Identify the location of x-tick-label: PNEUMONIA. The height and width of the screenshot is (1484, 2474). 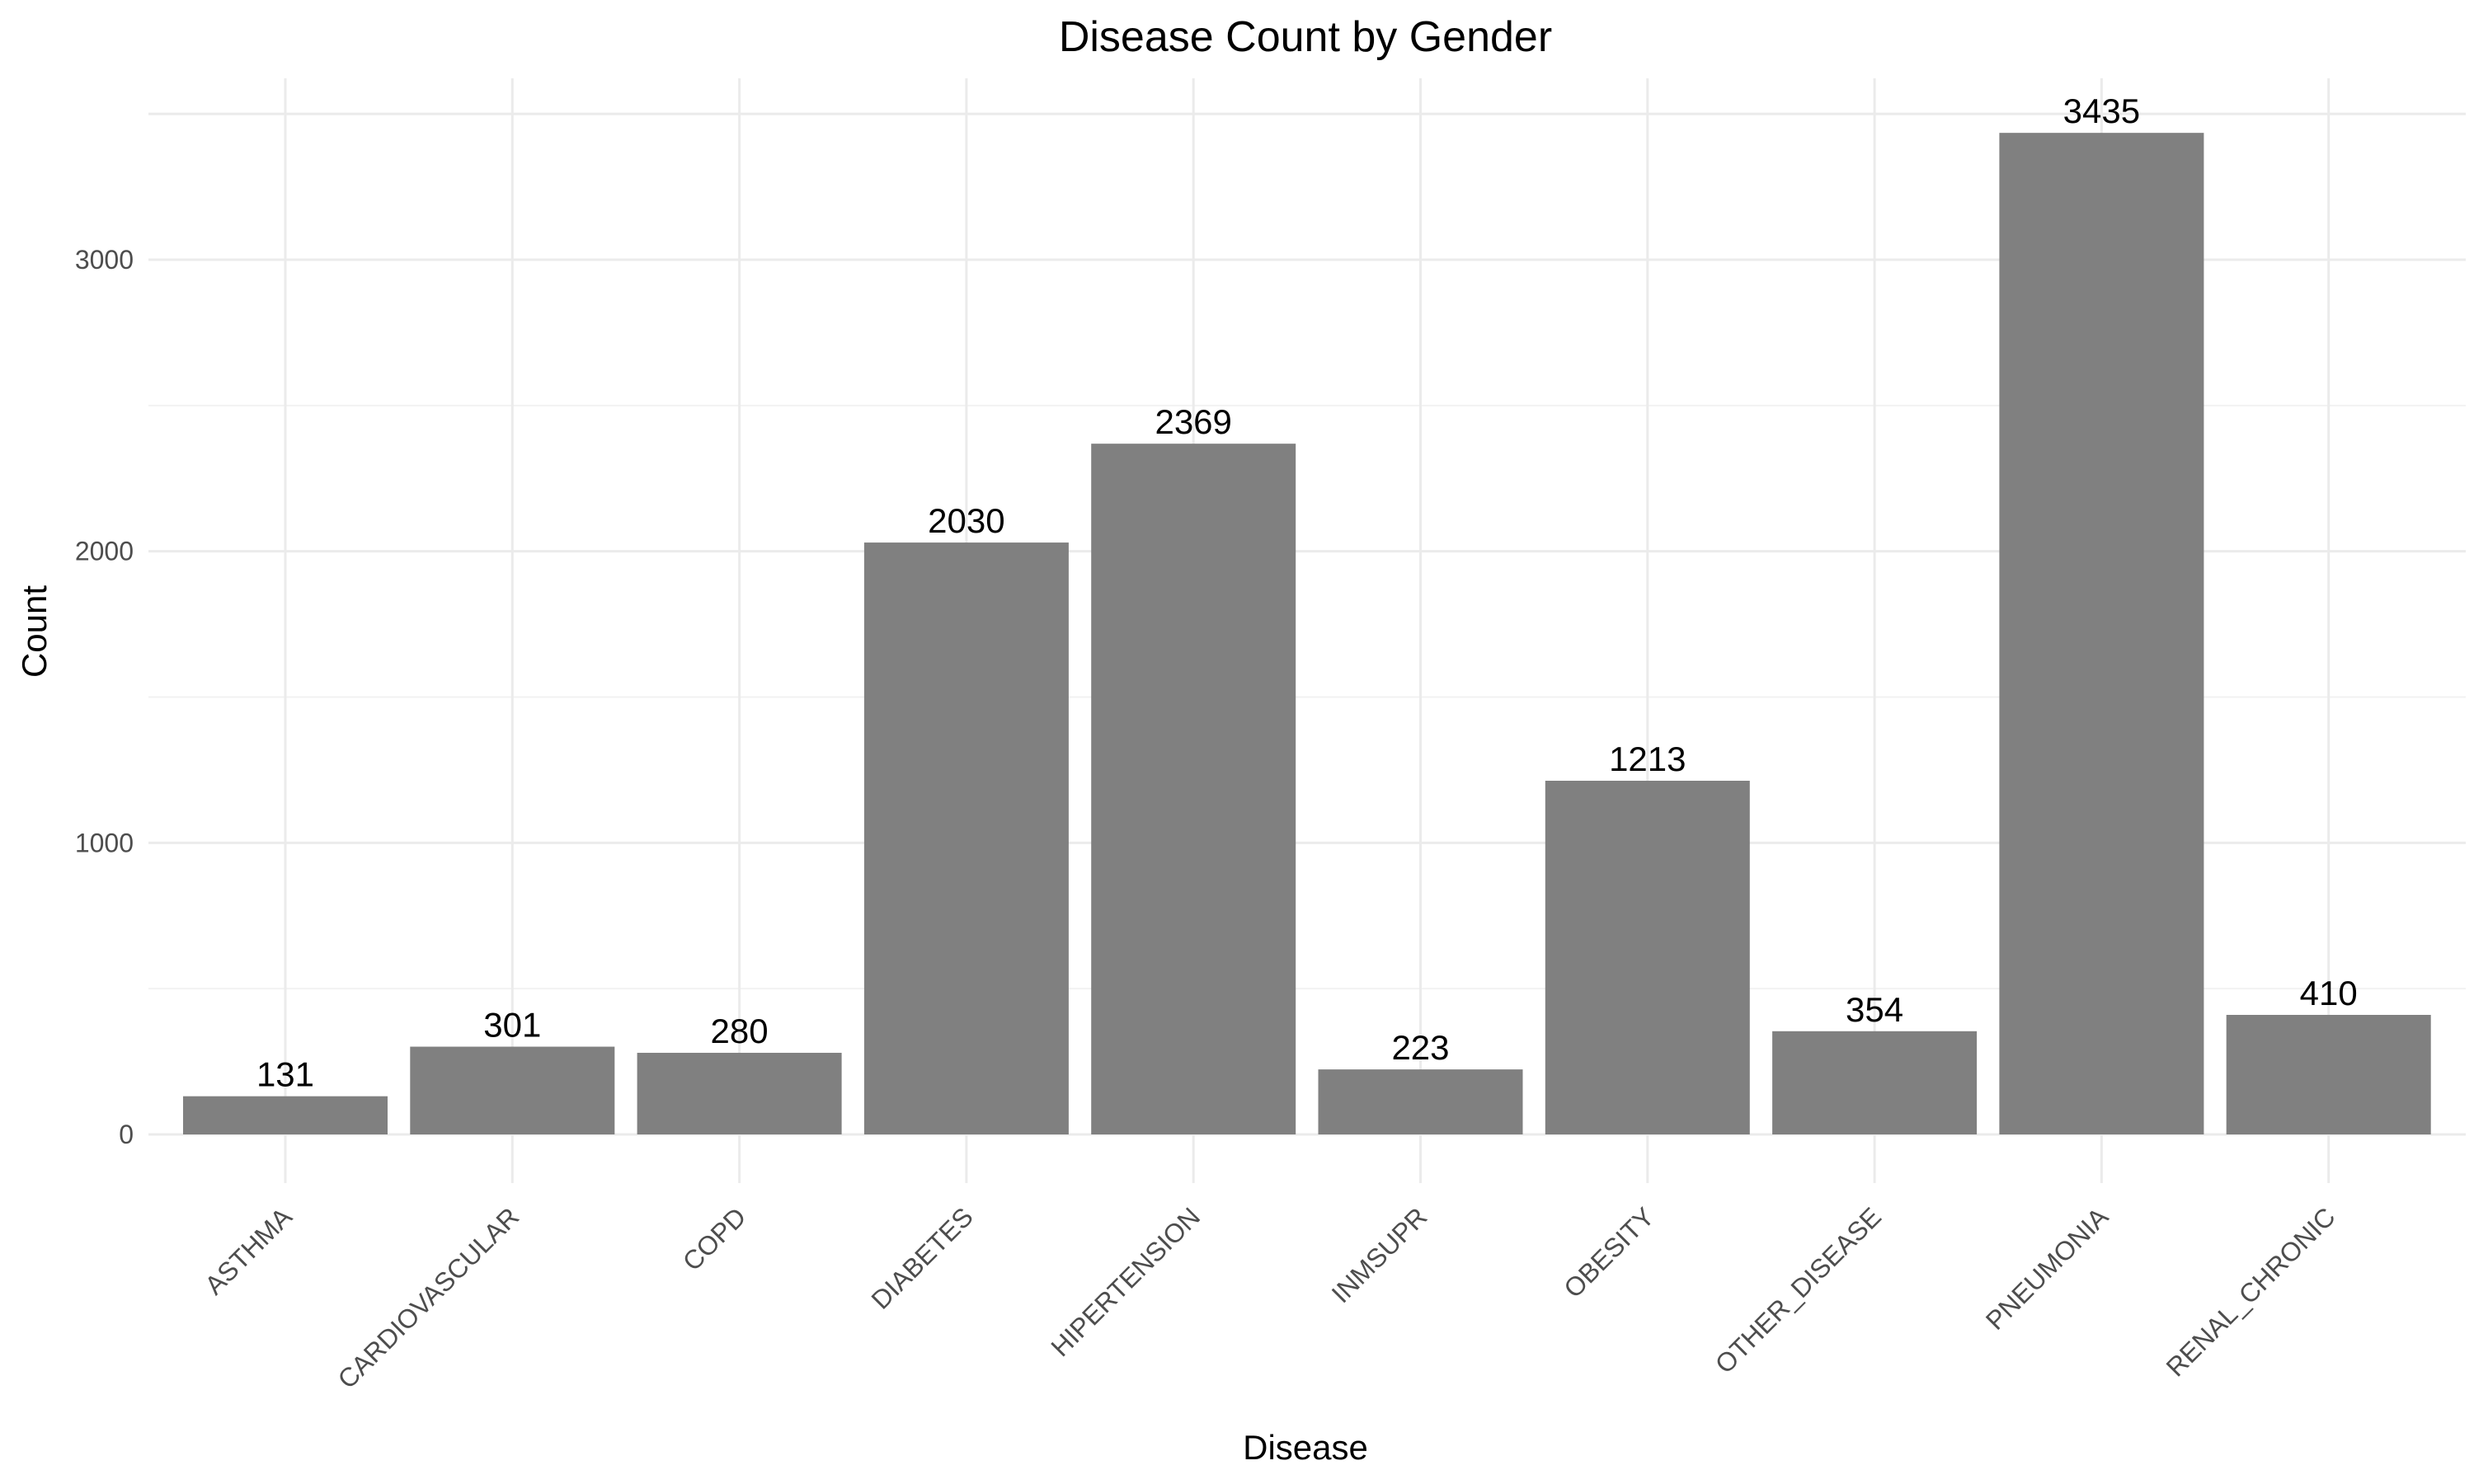
(2047, 1268).